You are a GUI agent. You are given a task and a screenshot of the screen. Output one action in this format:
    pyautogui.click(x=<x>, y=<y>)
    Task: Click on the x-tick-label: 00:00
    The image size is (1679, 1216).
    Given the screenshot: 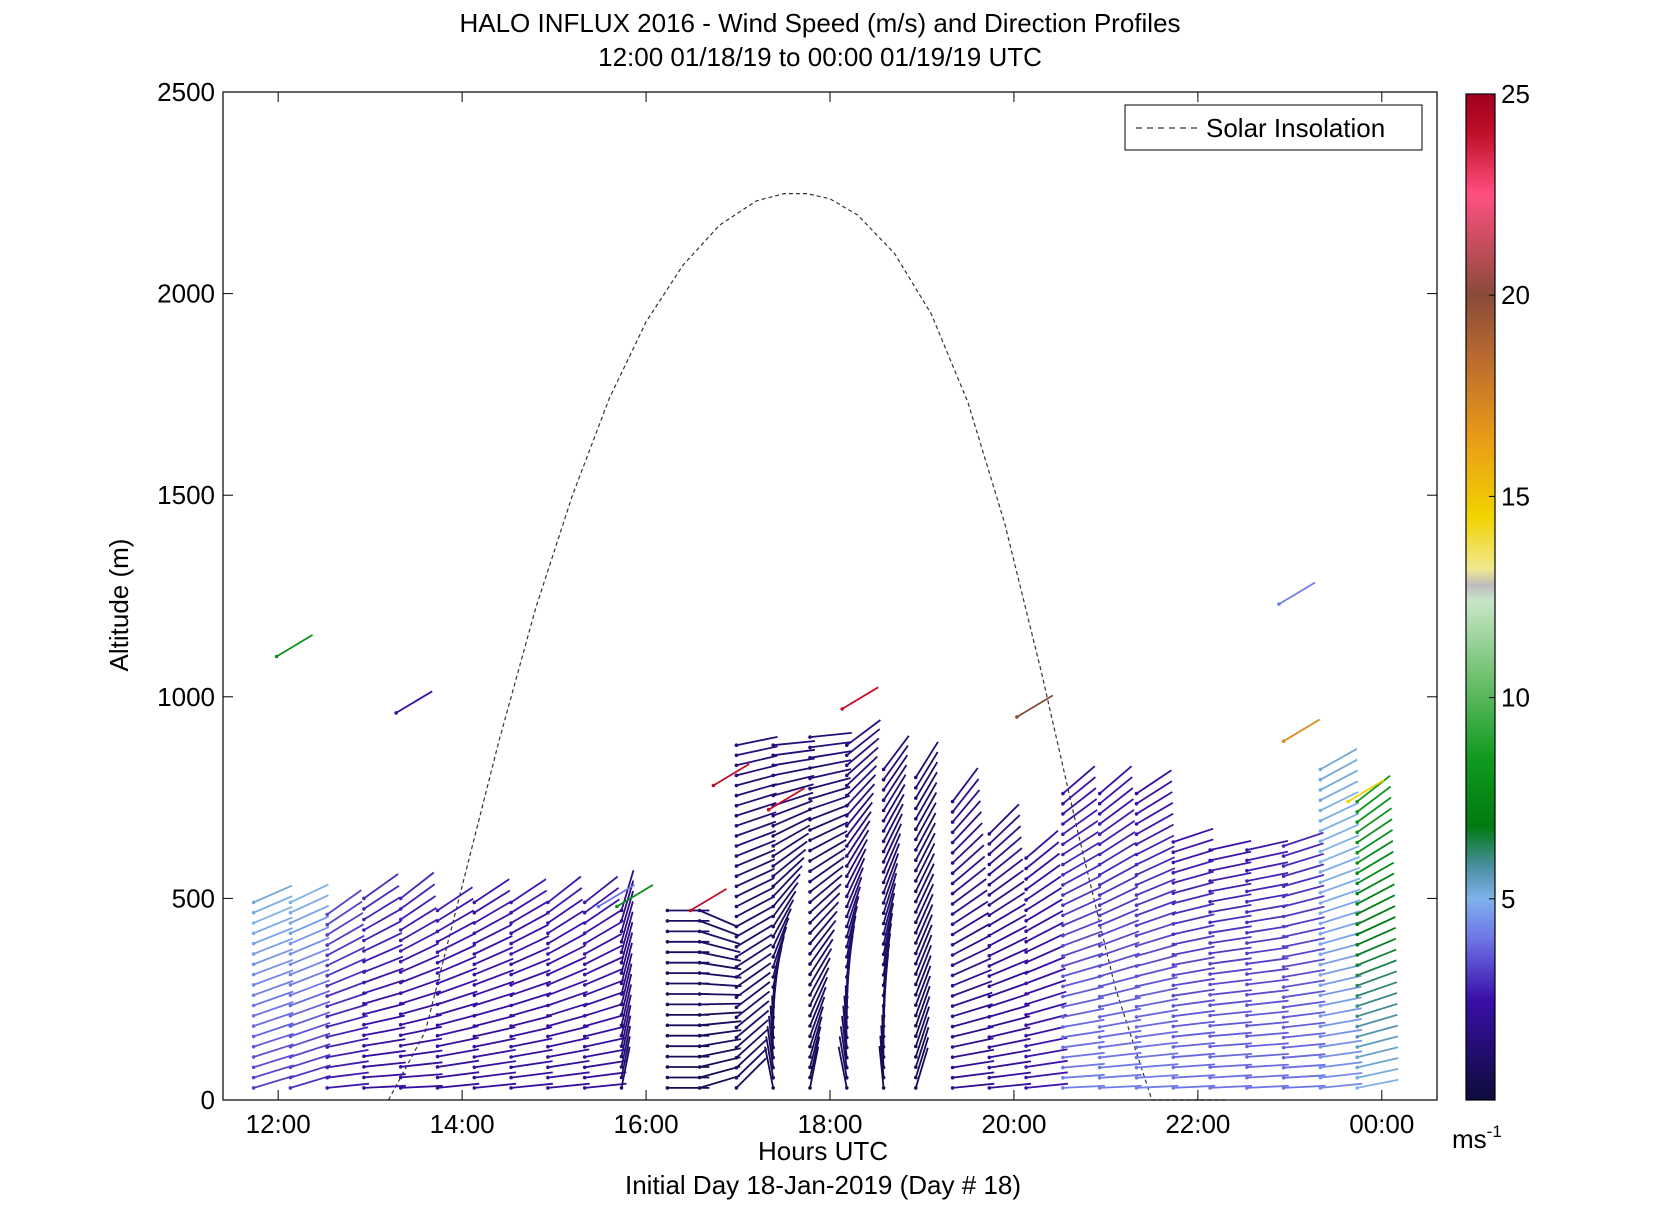 What is the action you would take?
    pyautogui.click(x=1381, y=1124)
    